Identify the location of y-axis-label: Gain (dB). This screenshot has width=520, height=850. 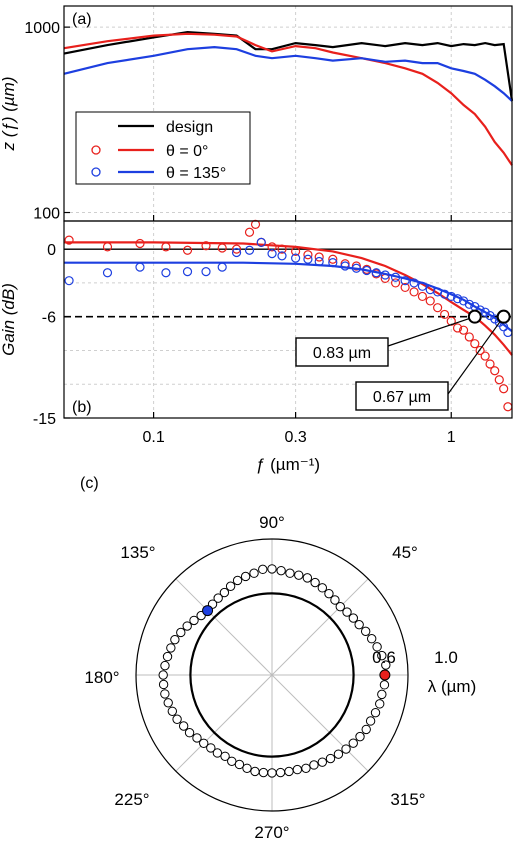
(9, 319).